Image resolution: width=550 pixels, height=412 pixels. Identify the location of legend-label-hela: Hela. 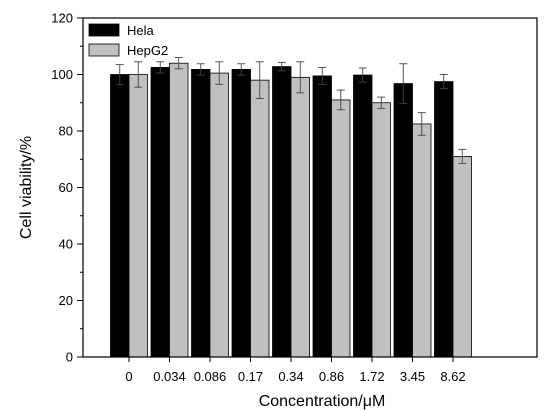
(141, 30).